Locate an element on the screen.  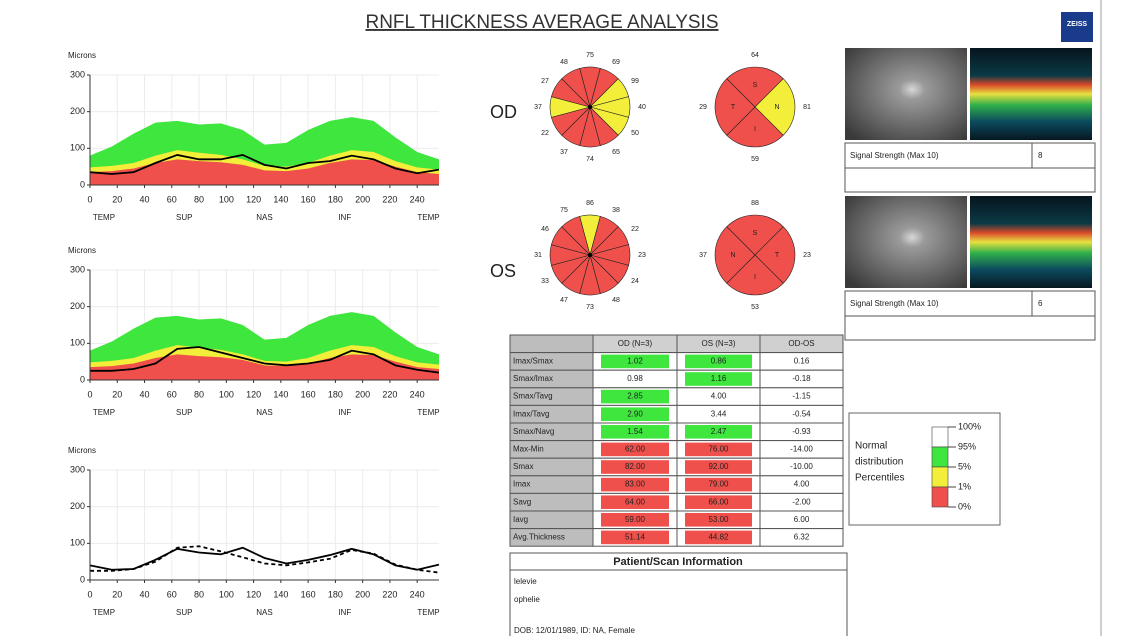
patient-title: Patient/Scan Information is located at coordinates (678, 562).